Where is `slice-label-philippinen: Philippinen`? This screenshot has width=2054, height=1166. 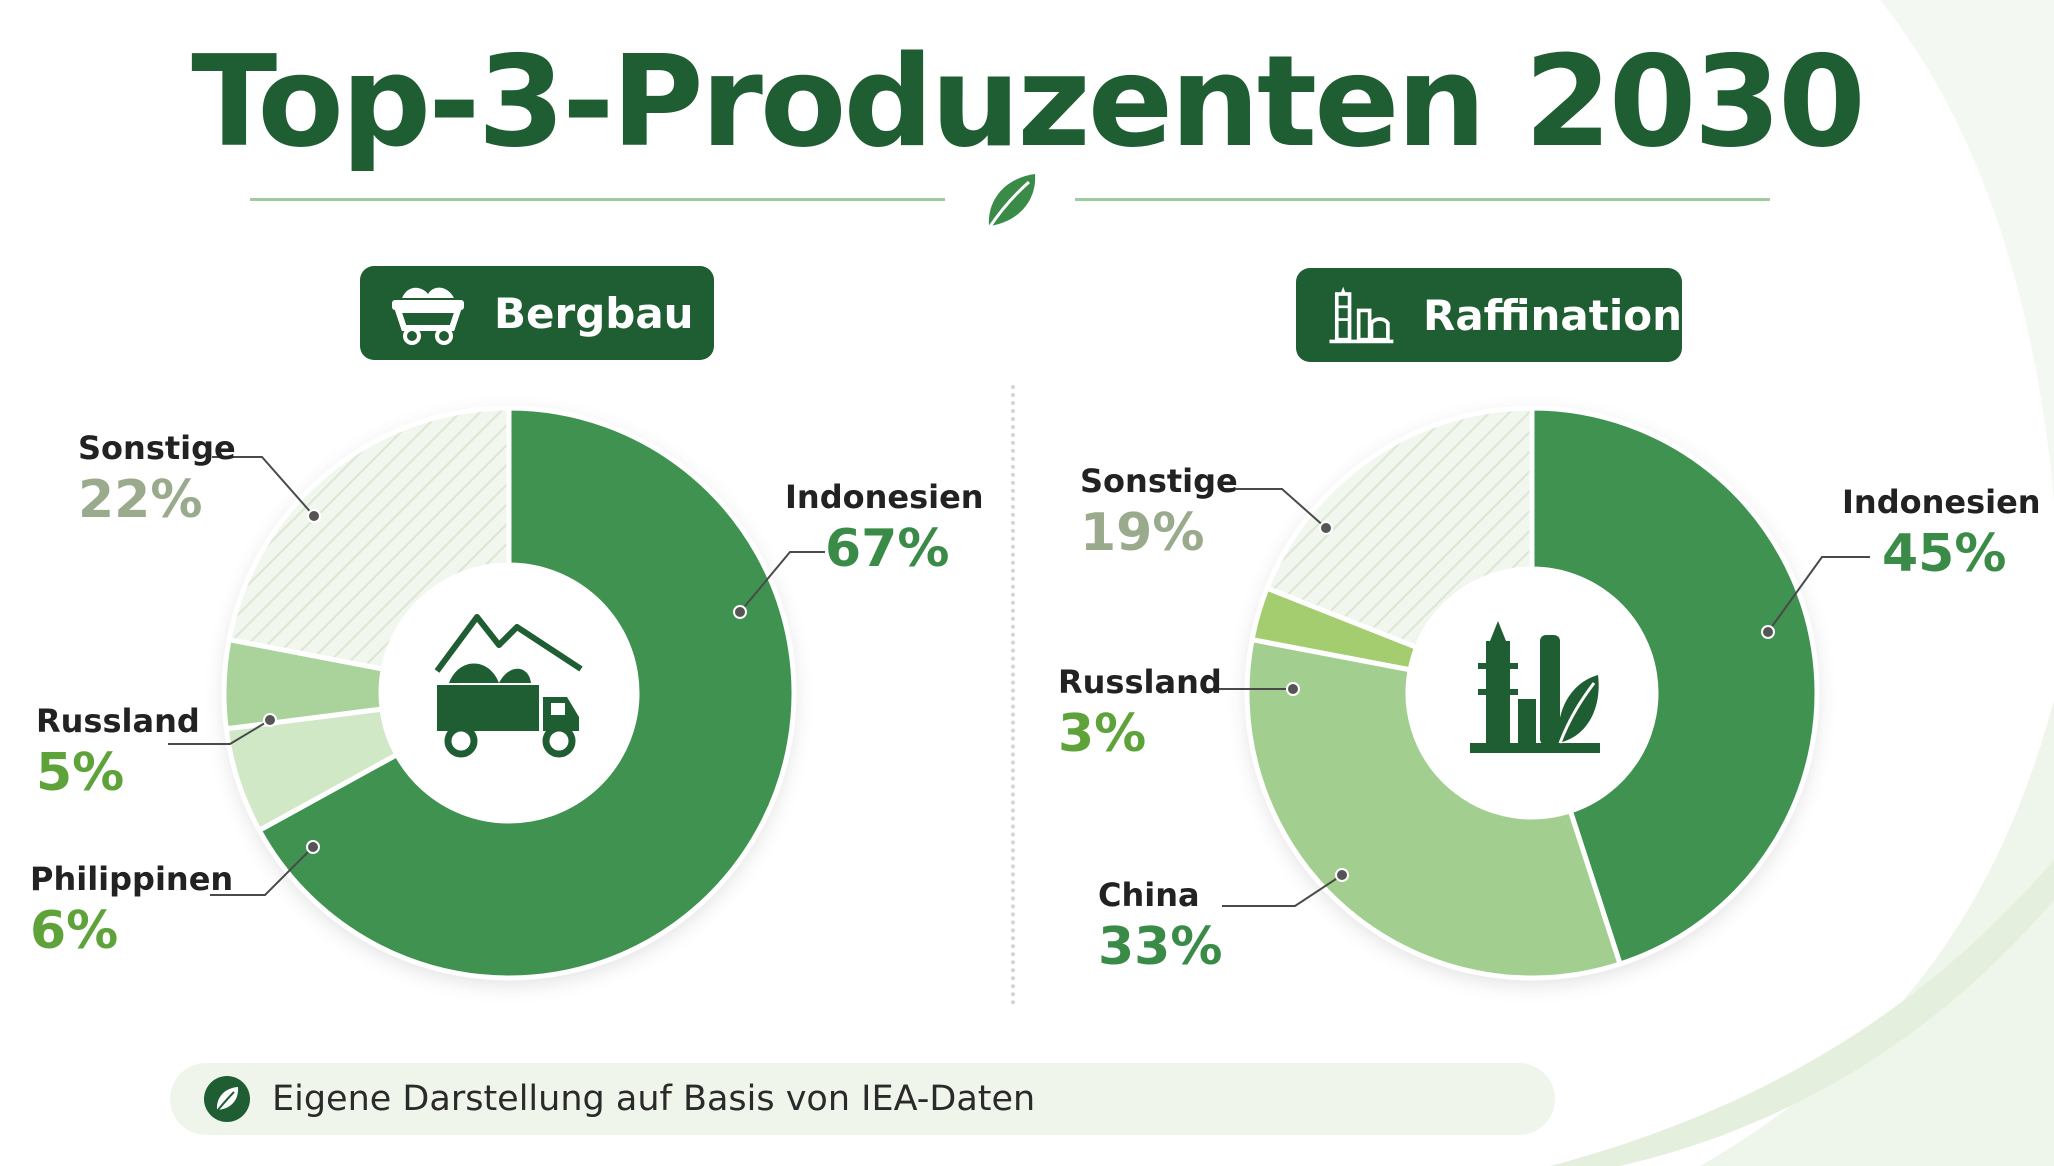
slice-label-philippinen: Philippinen is located at coordinates (131, 879).